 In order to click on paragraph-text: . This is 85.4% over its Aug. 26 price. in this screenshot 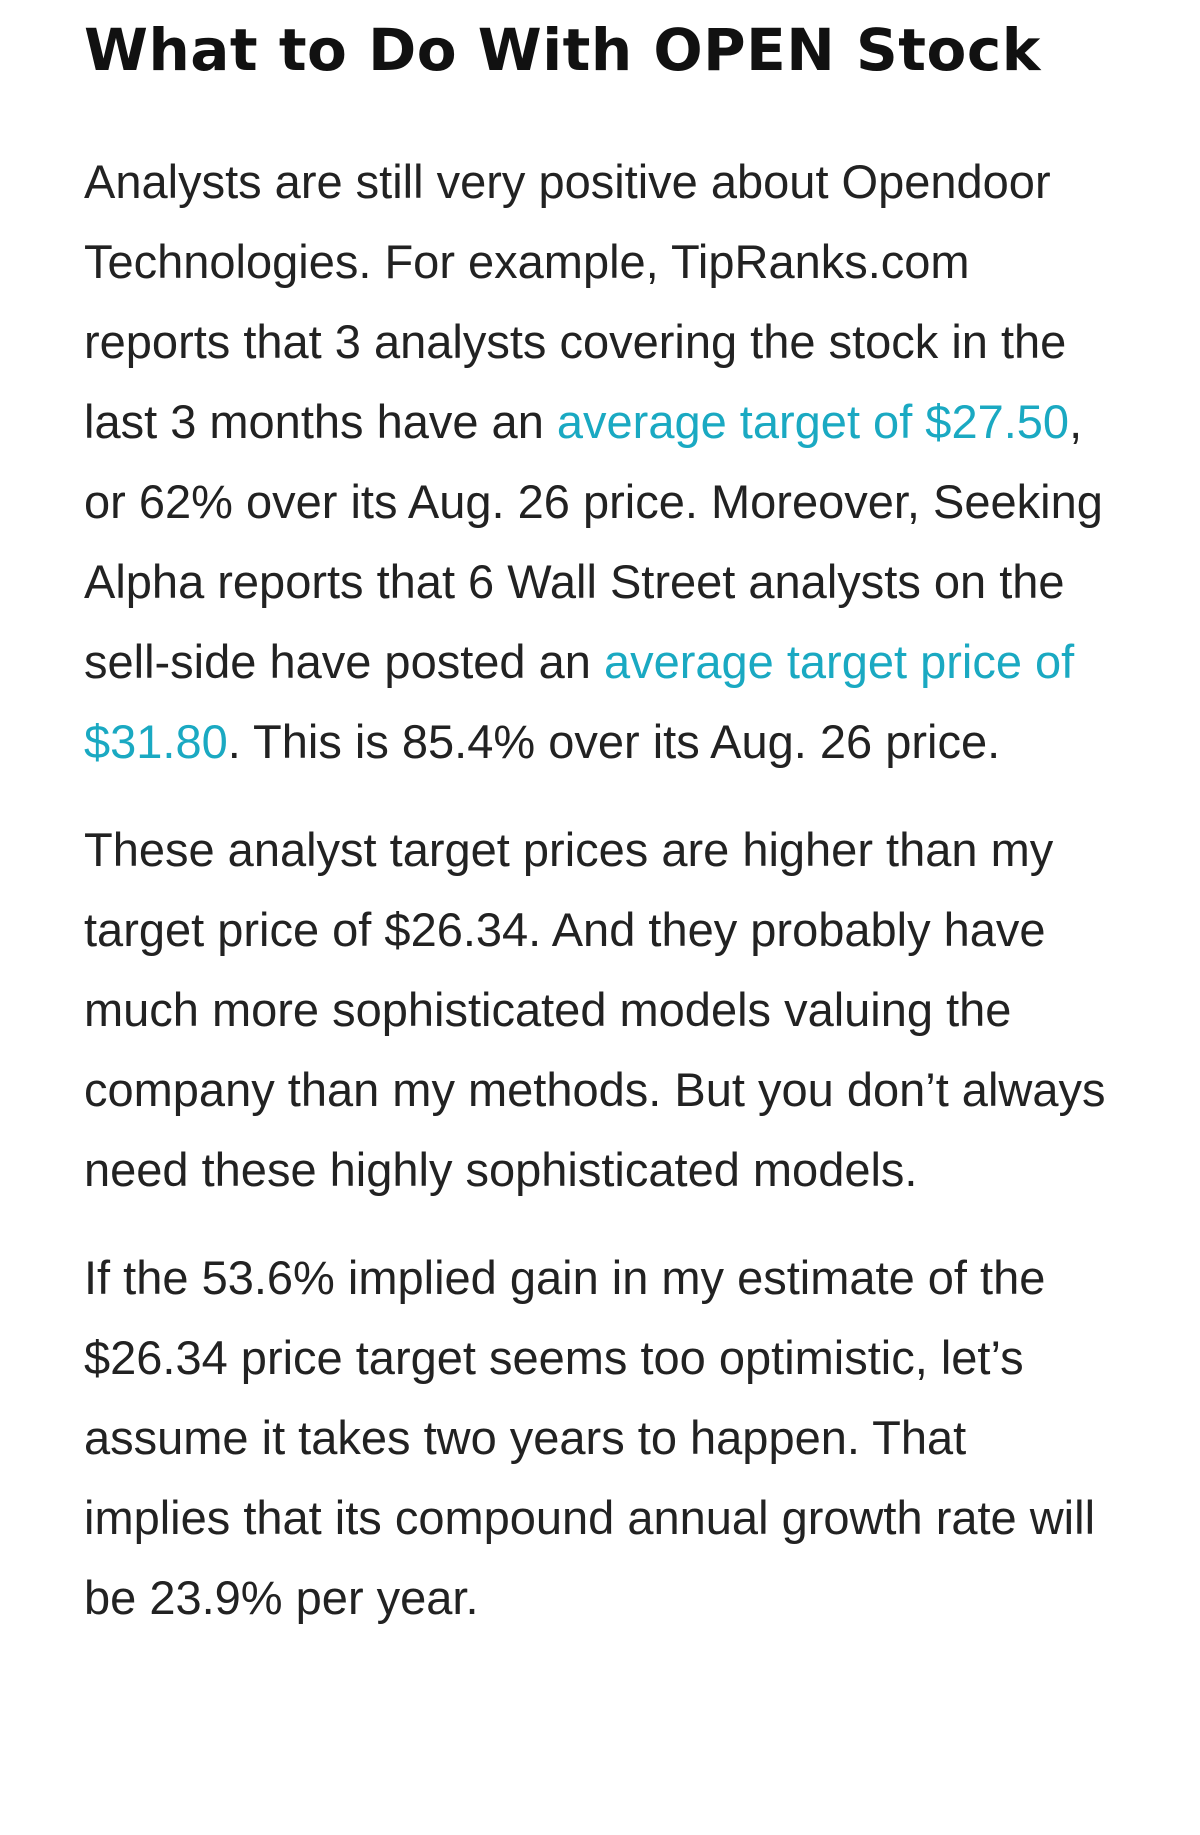, I will do `click(614, 741)`.